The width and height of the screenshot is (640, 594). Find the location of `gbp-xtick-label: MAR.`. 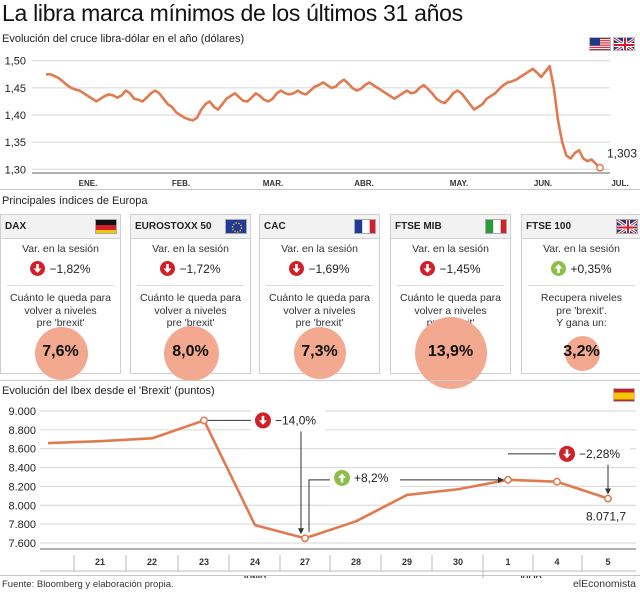

gbp-xtick-label: MAR. is located at coordinates (273, 183).